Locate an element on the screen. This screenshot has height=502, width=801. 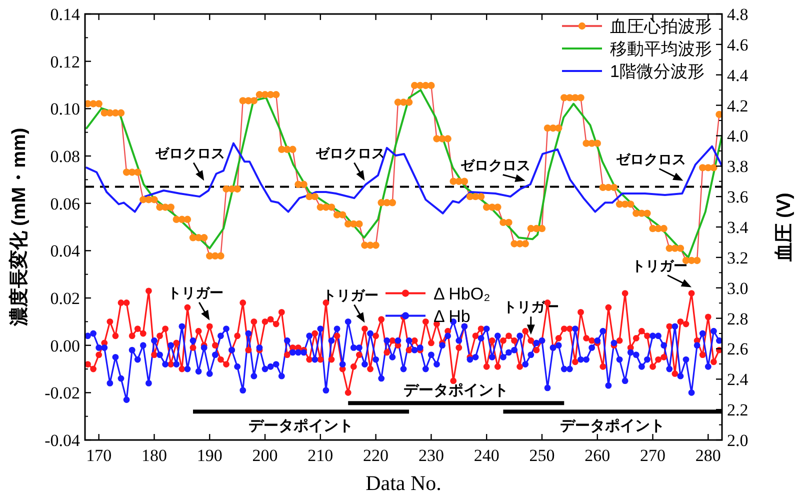
legend-label: 1階微分波形 is located at coordinates (657, 71).